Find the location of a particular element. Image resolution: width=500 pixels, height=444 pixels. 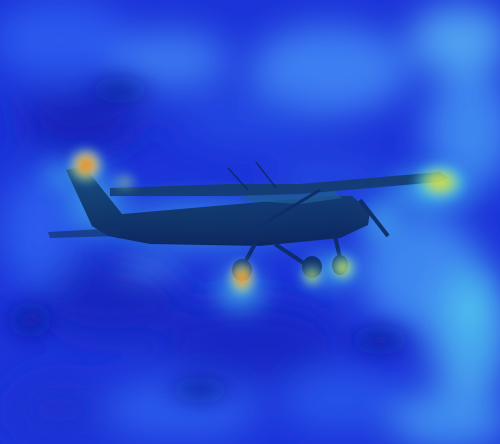

wing-tip-hotspot is located at coordinates (440, 182).